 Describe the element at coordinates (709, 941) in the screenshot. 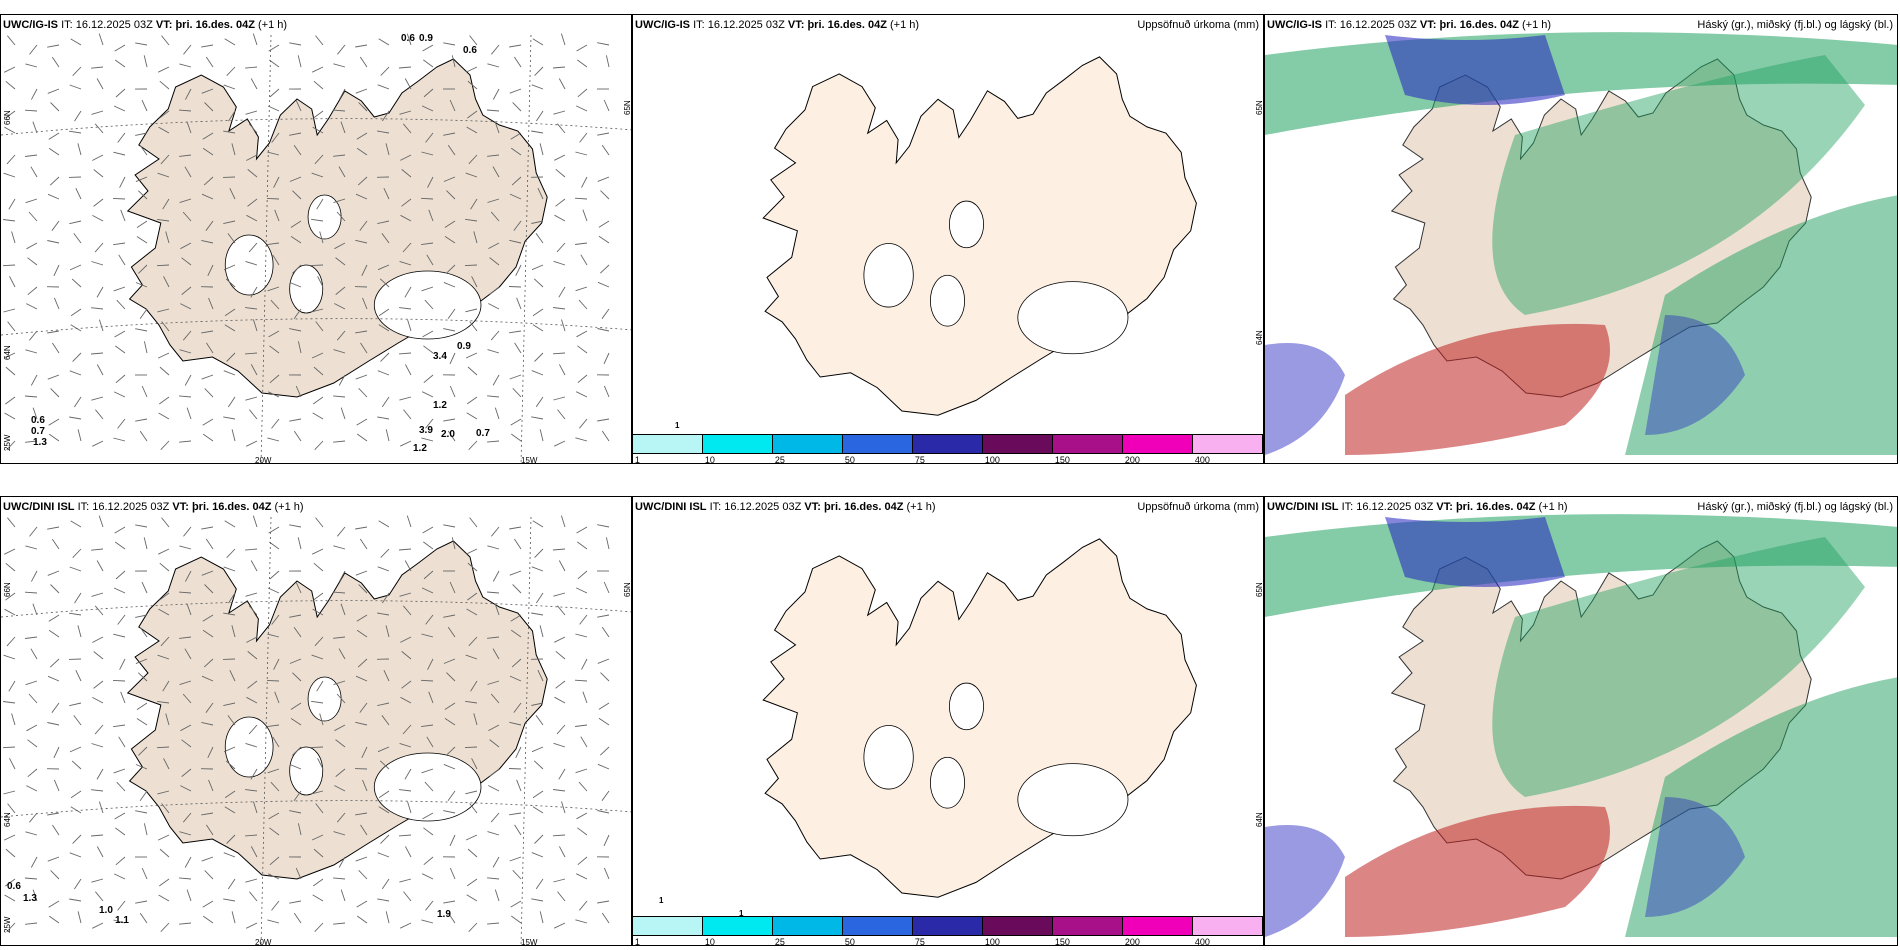

I see `colorbar-tick: 10` at that location.